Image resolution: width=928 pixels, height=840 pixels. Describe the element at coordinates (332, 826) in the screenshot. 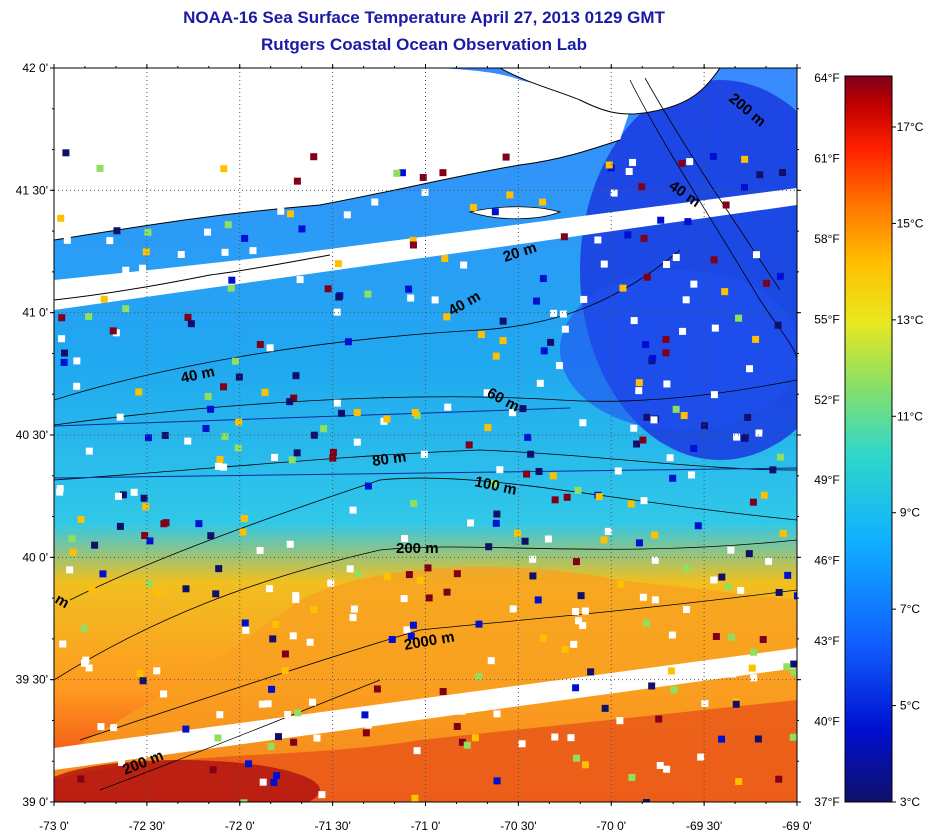

I see `lon-tick-label: -71 30'` at that location.